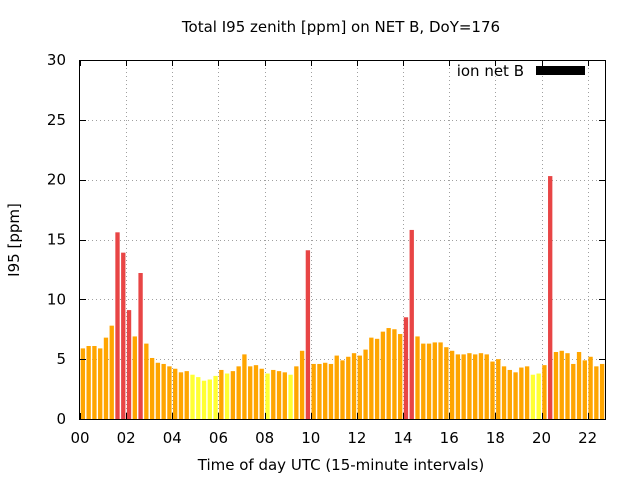  I want to click on x-tick-label: 08, so click(264, 438).